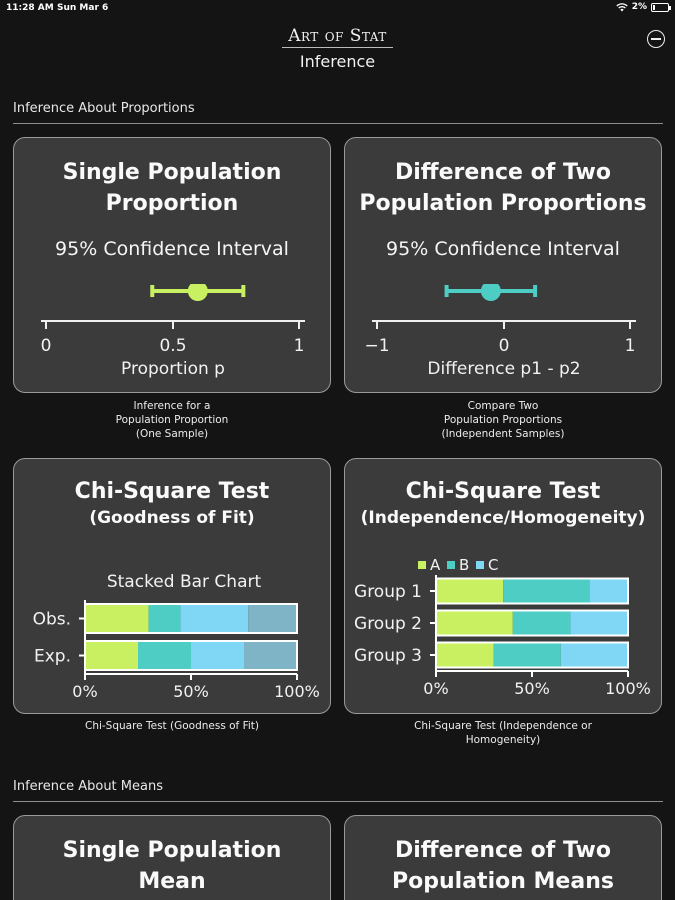 This screenshot has width=675, height=900. Describe the element at coordinates (503, 203) in the screenshot. I see `card-title-line2: Population Proportions` at that location.